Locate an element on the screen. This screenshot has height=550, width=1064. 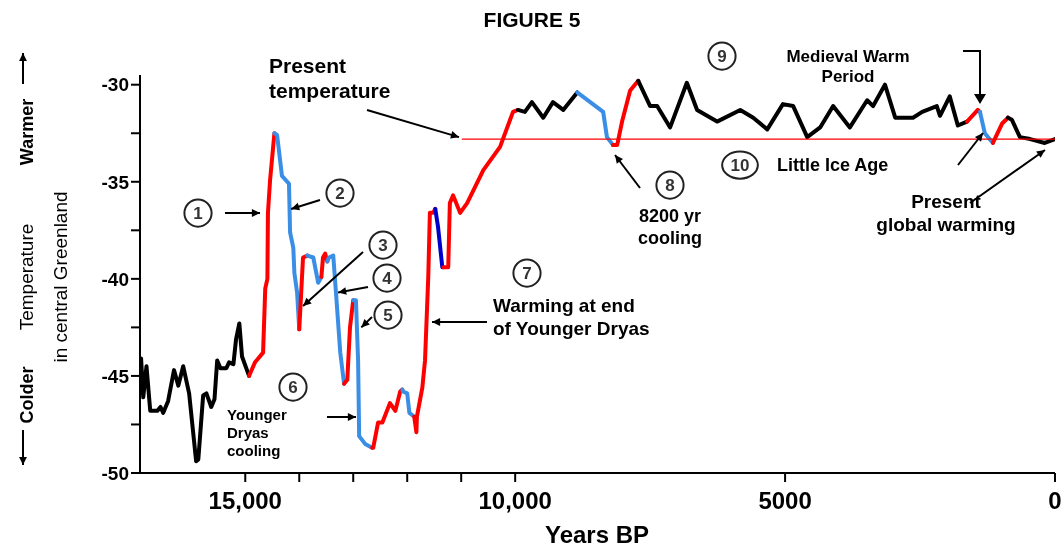
x-tick-label: 5000 is located at coordinates (785, 501).